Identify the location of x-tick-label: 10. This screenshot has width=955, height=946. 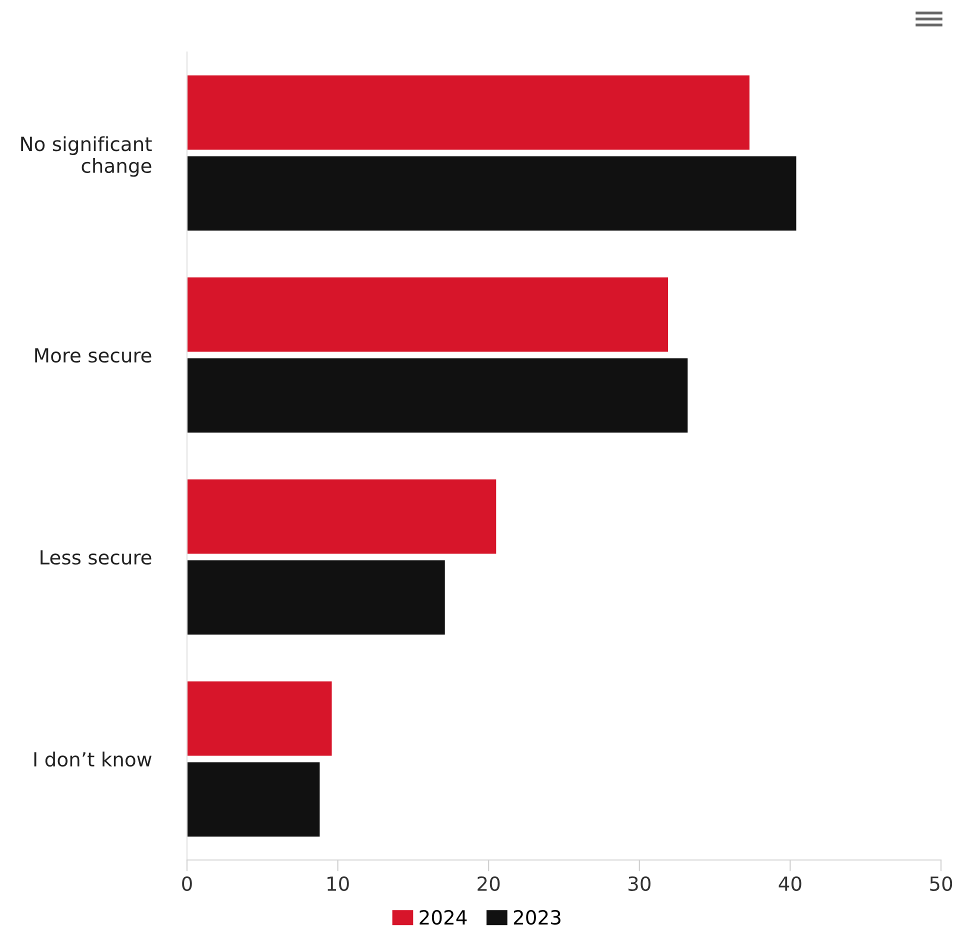
(338, 884).